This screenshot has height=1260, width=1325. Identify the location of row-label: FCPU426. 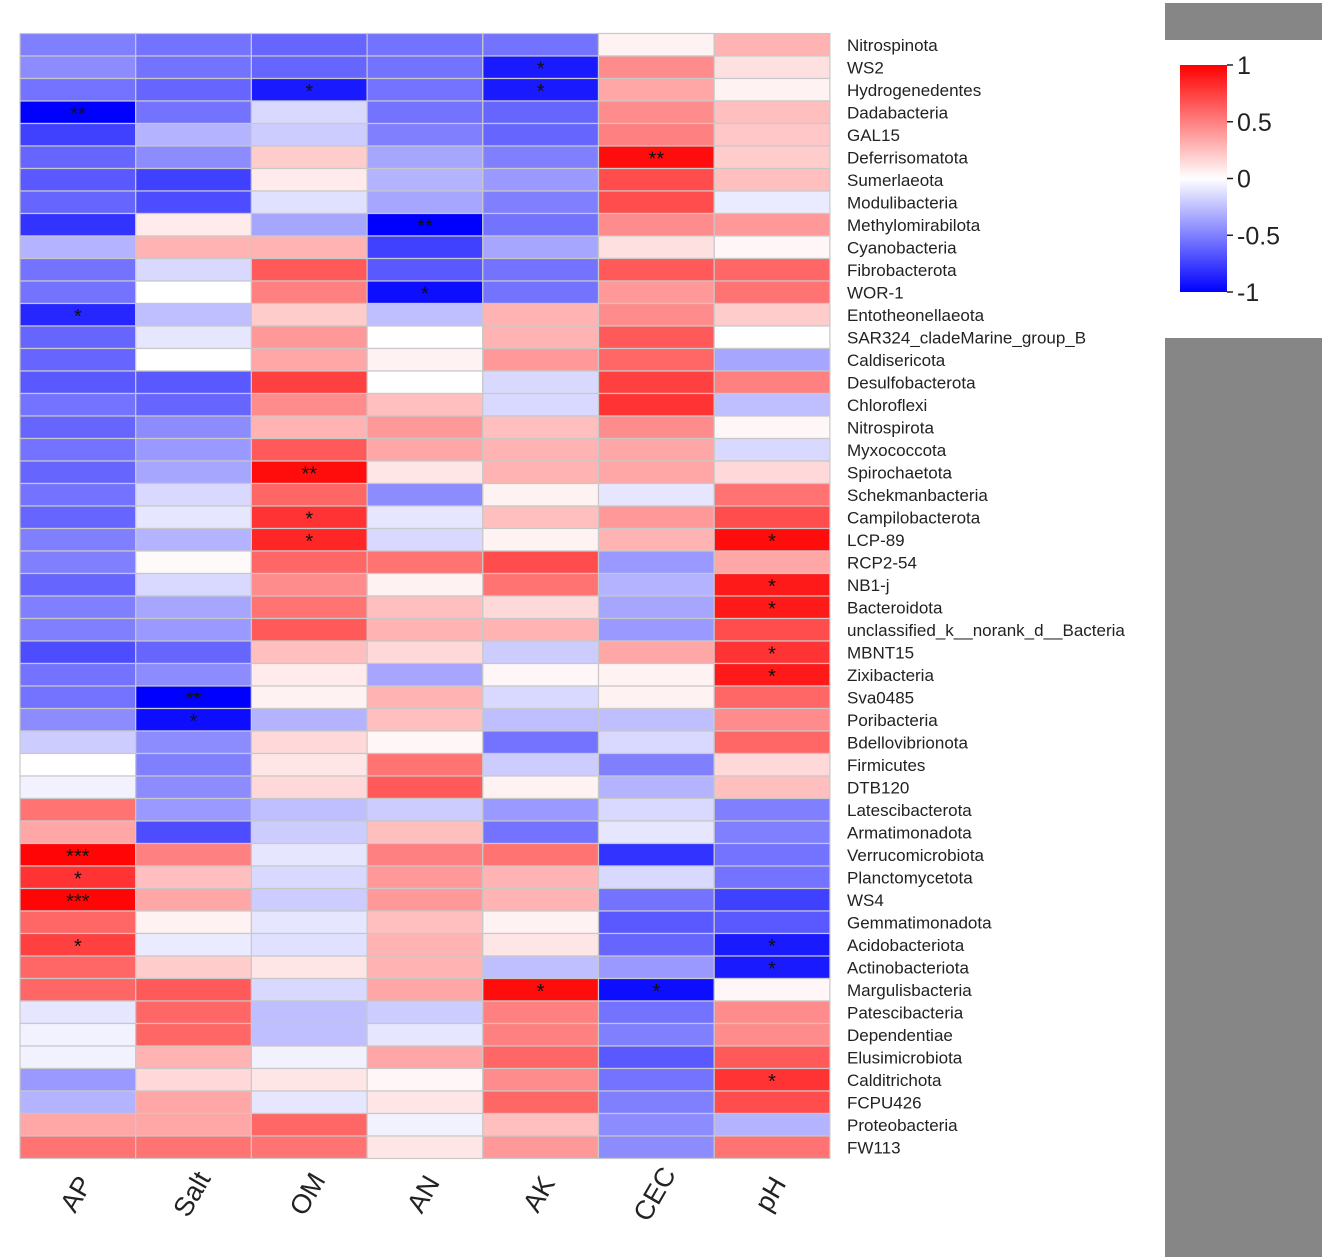
(884, 1102).